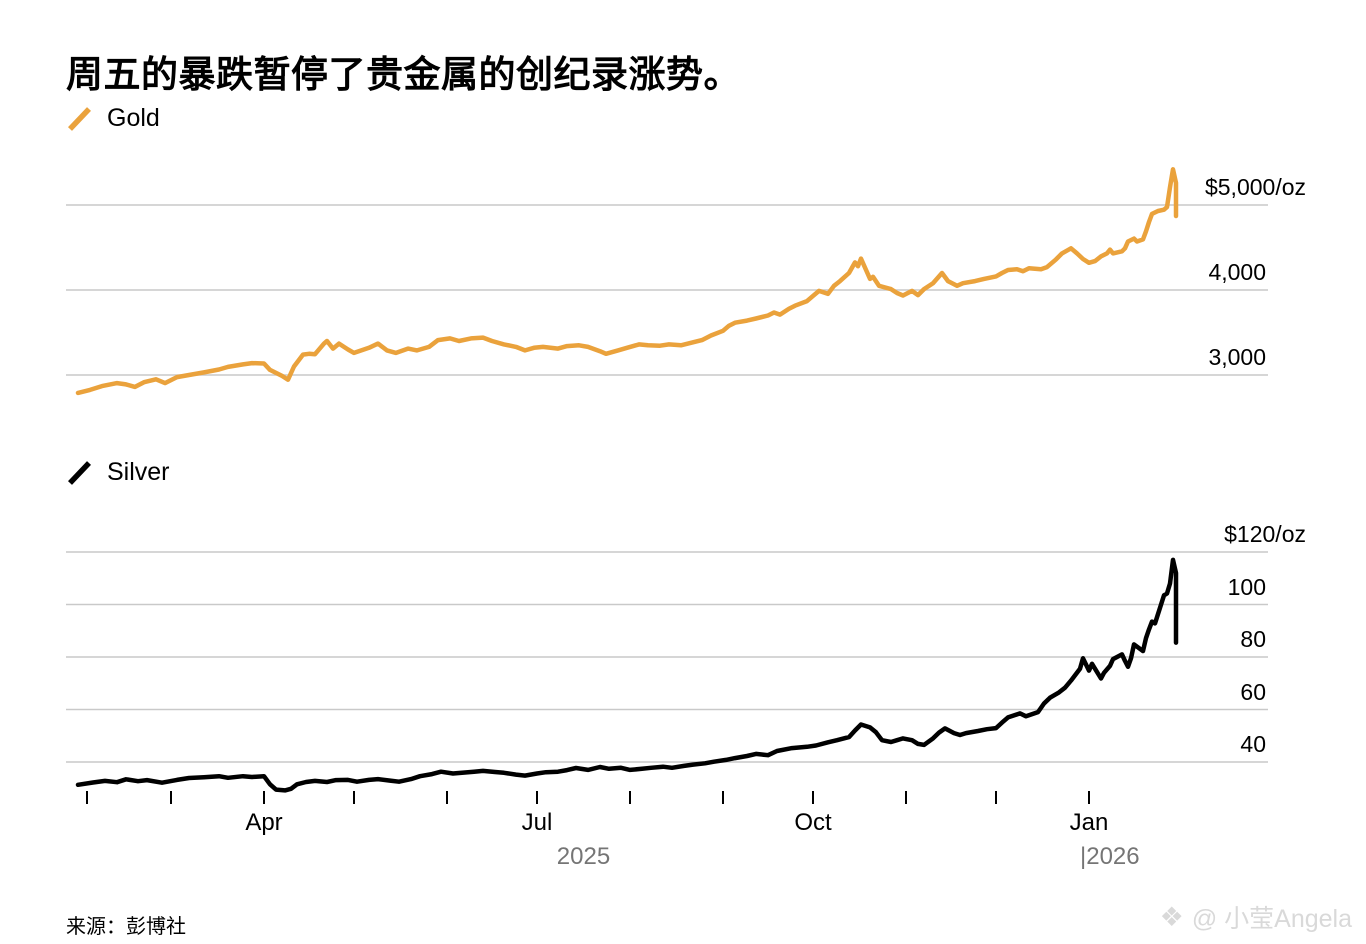  I want to click on gold-line-icon, so click(79, 118).